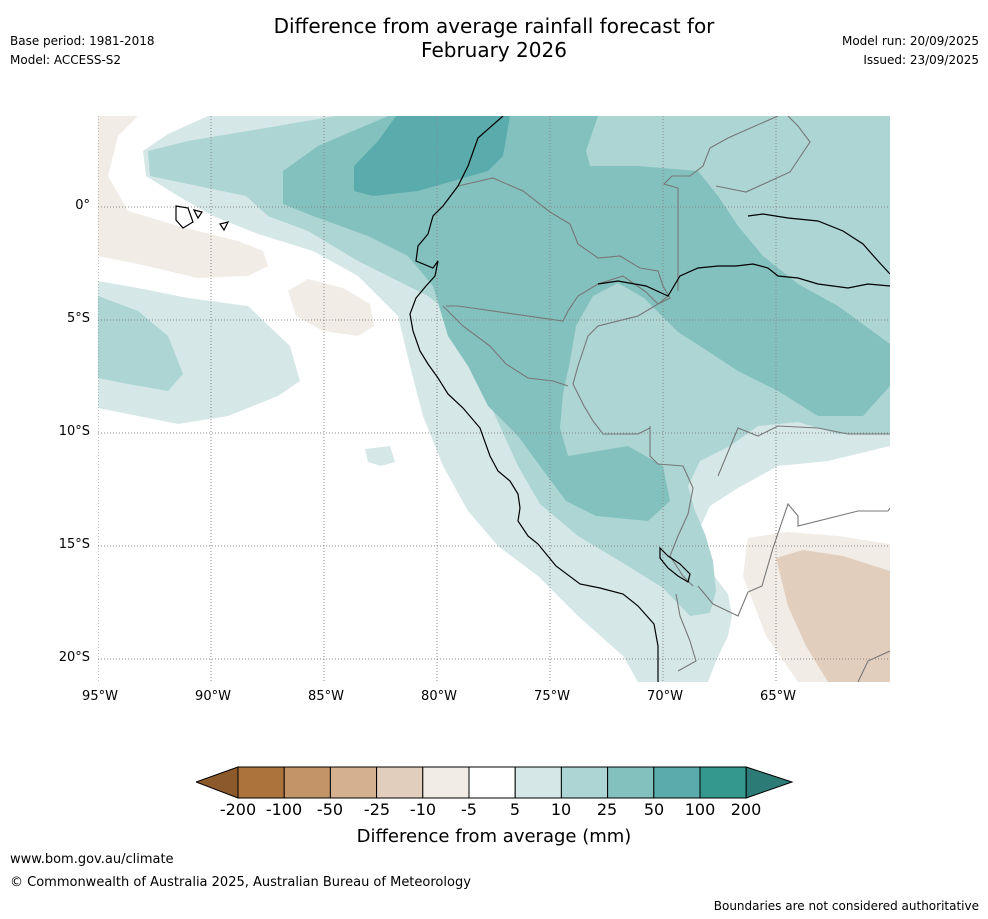 The image size is (988, 919). Describe the element at coordinates (377, 809) in the screenshot. I see `colorbar-label: -25` at that location.